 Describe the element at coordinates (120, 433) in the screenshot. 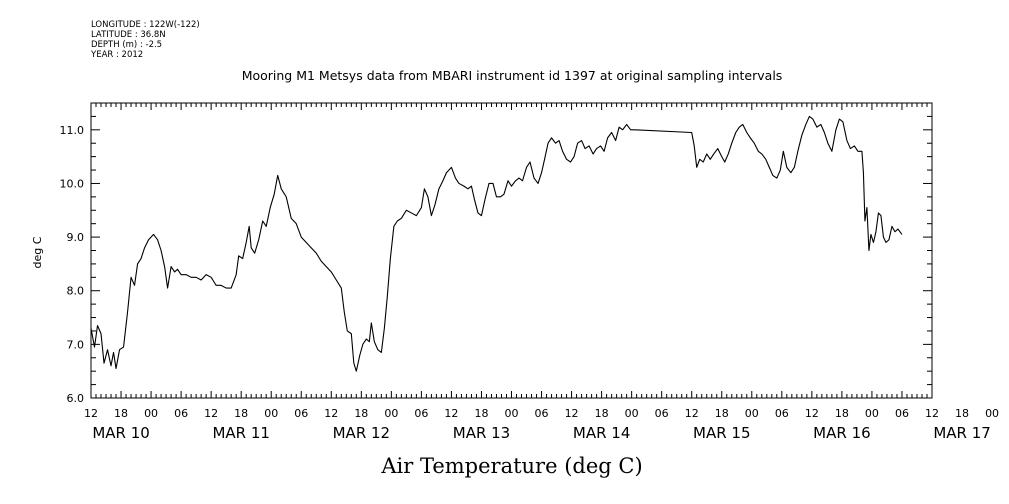

I see `x-day-label: MAR 10` at that location.